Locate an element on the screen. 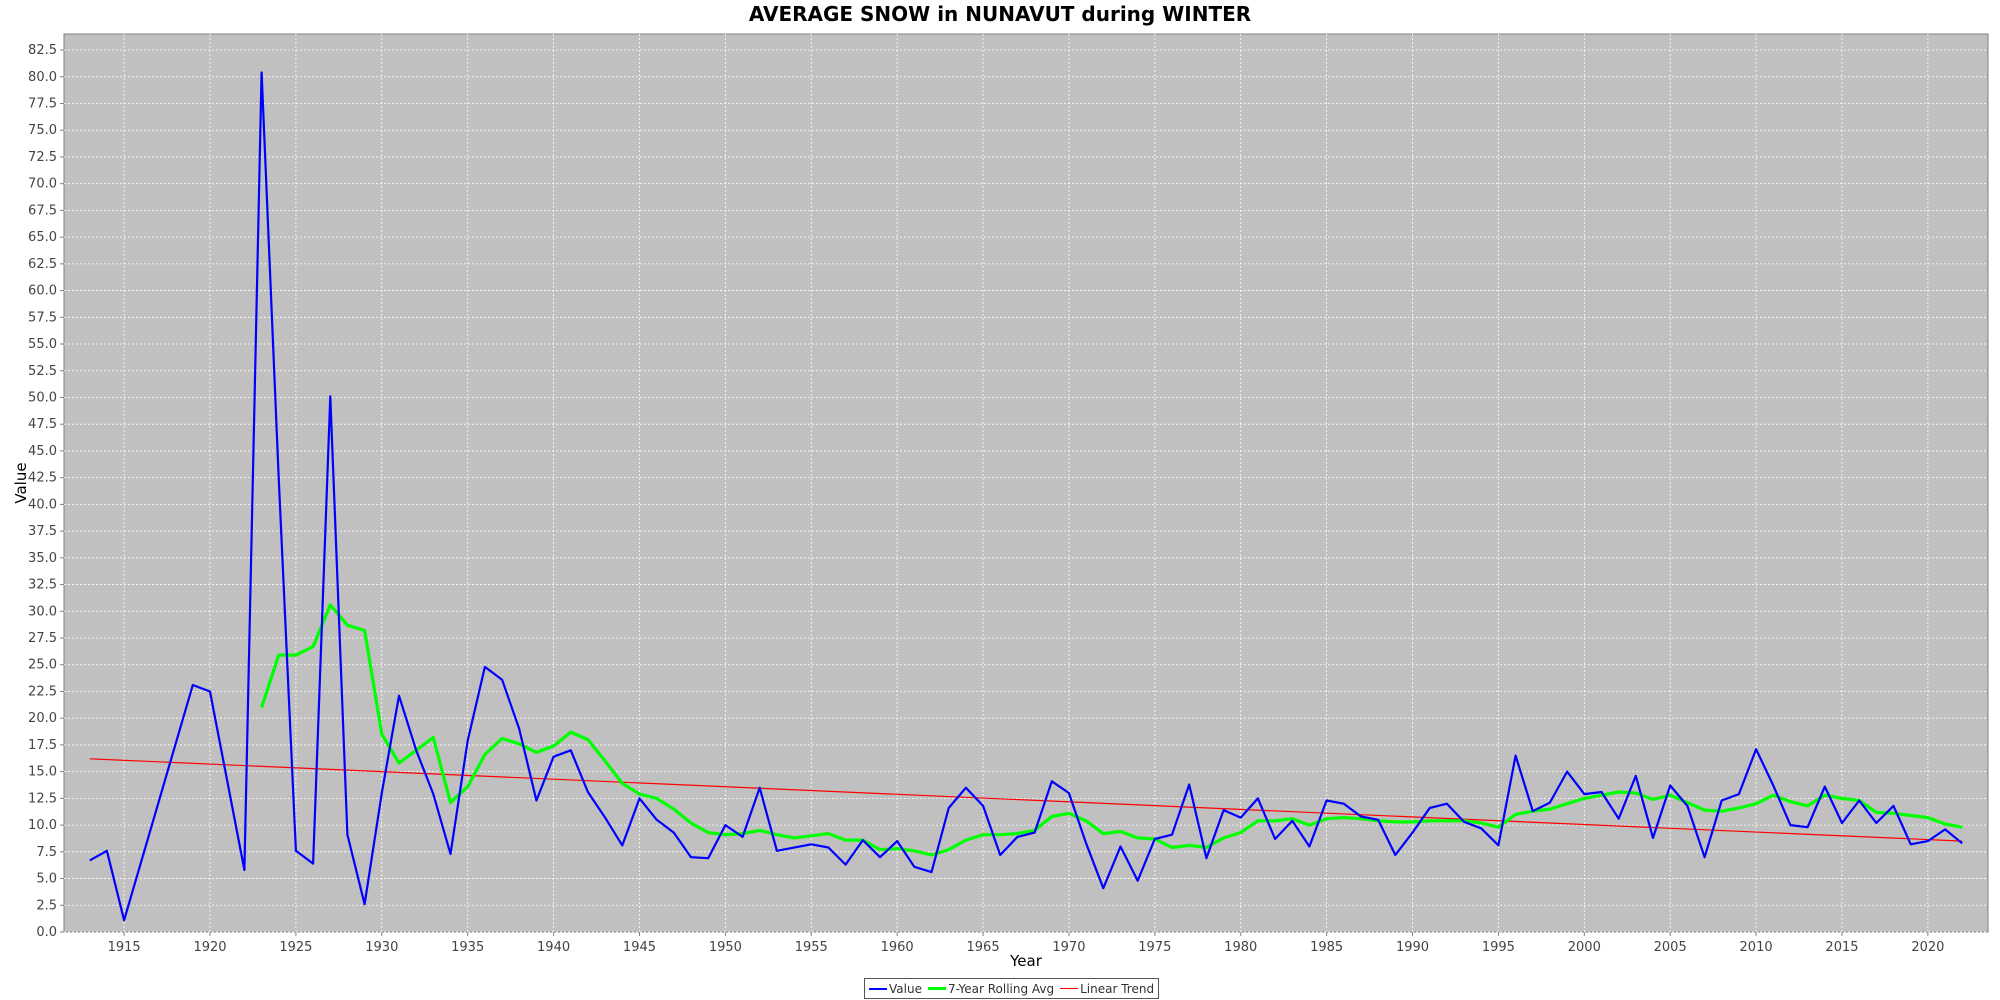 The height and width of the screenshot is (1000, 2000). x-tick-label: 1950 is located at coordinates (725, 947).